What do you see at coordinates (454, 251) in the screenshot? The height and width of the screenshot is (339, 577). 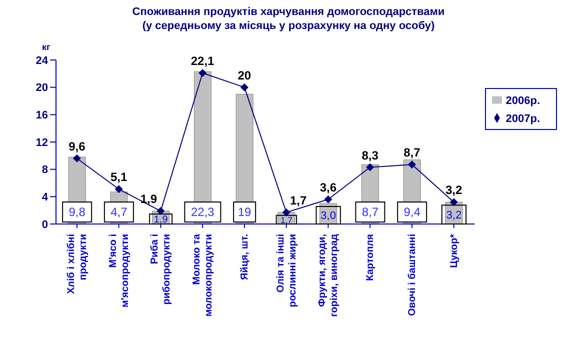 I see `x-tick-label: Цукор*` at bounding box center [454, 251].